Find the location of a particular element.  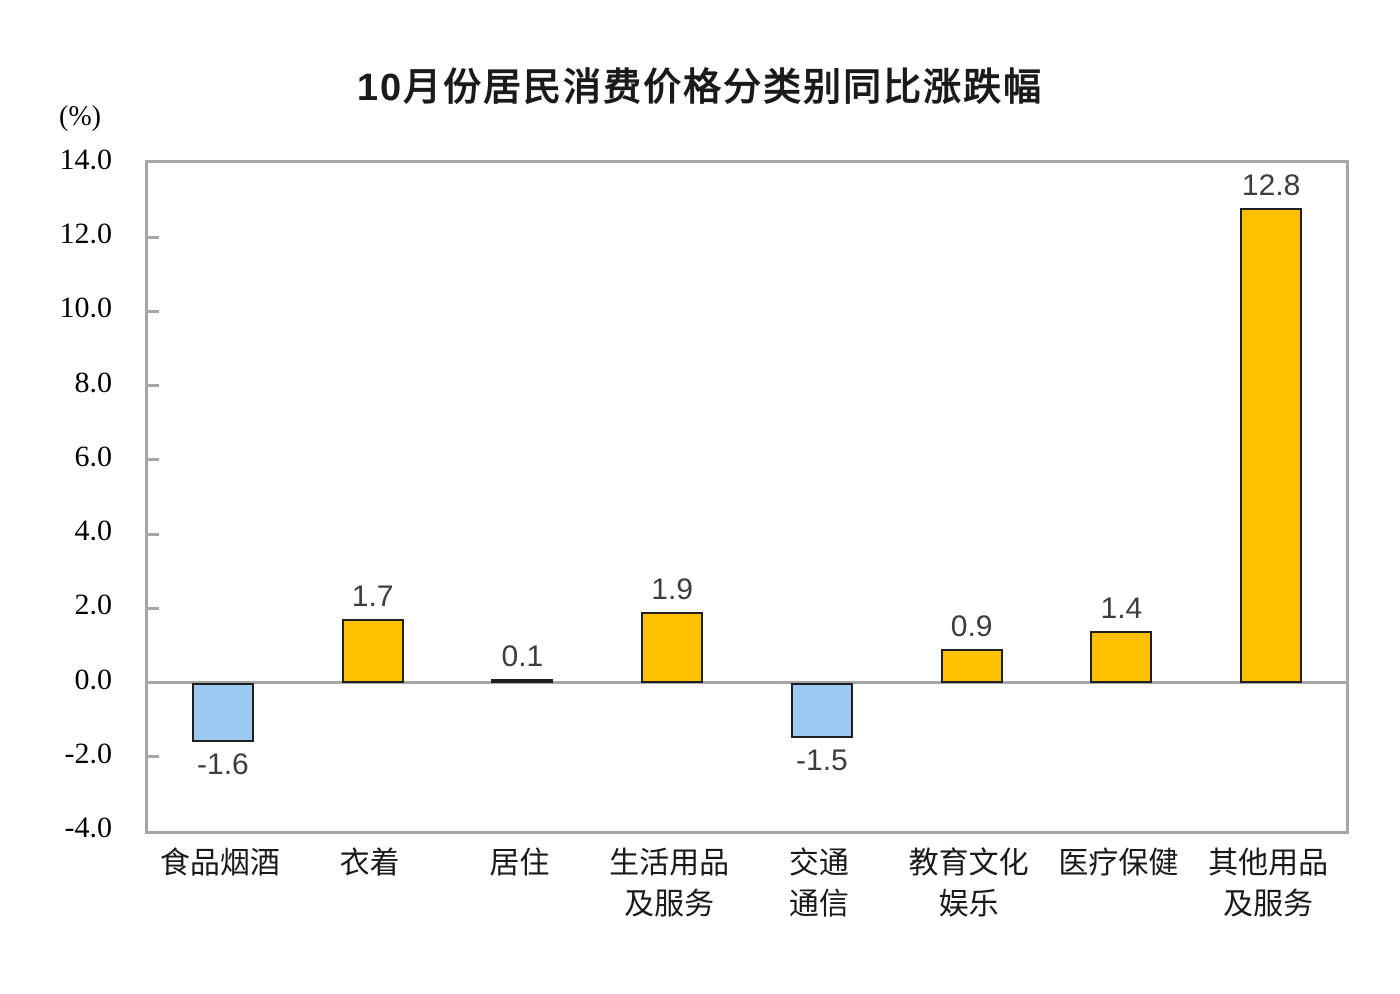

y-tick-label: 4.0 is located at coordinates (93, 531).